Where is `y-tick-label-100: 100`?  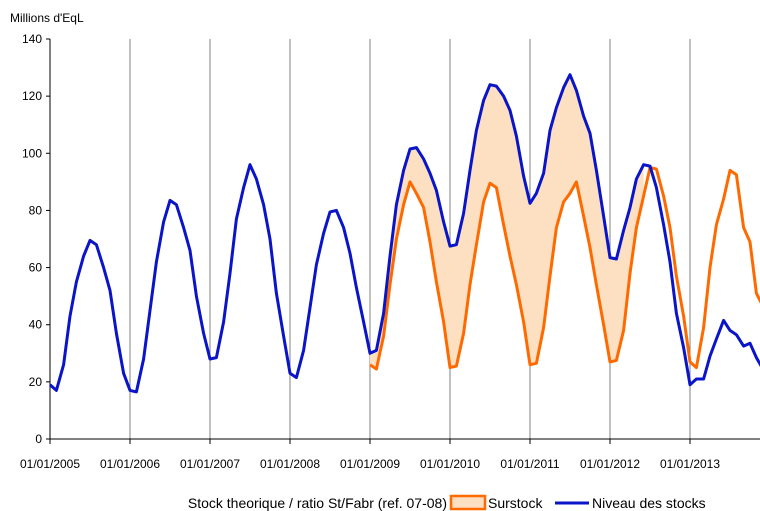
y-tick-label-100: 100 is located at coordinates (32, 153).